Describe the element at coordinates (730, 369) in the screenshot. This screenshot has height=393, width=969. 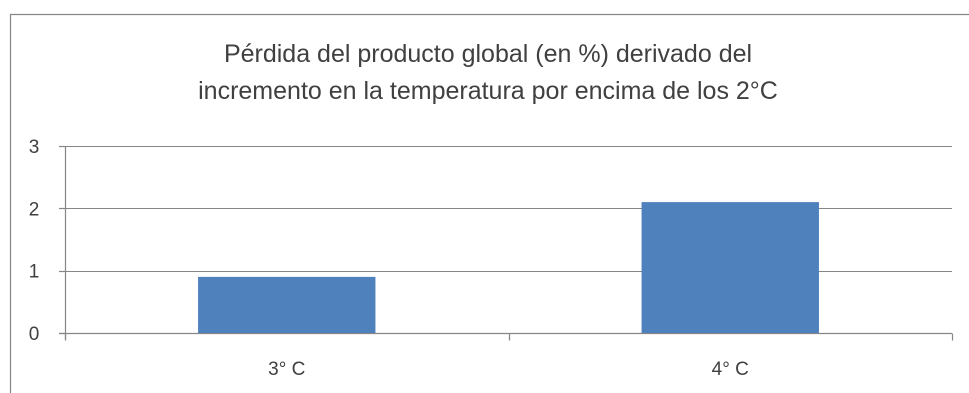
I see `x-tick-label-2: 4° C` at that location.